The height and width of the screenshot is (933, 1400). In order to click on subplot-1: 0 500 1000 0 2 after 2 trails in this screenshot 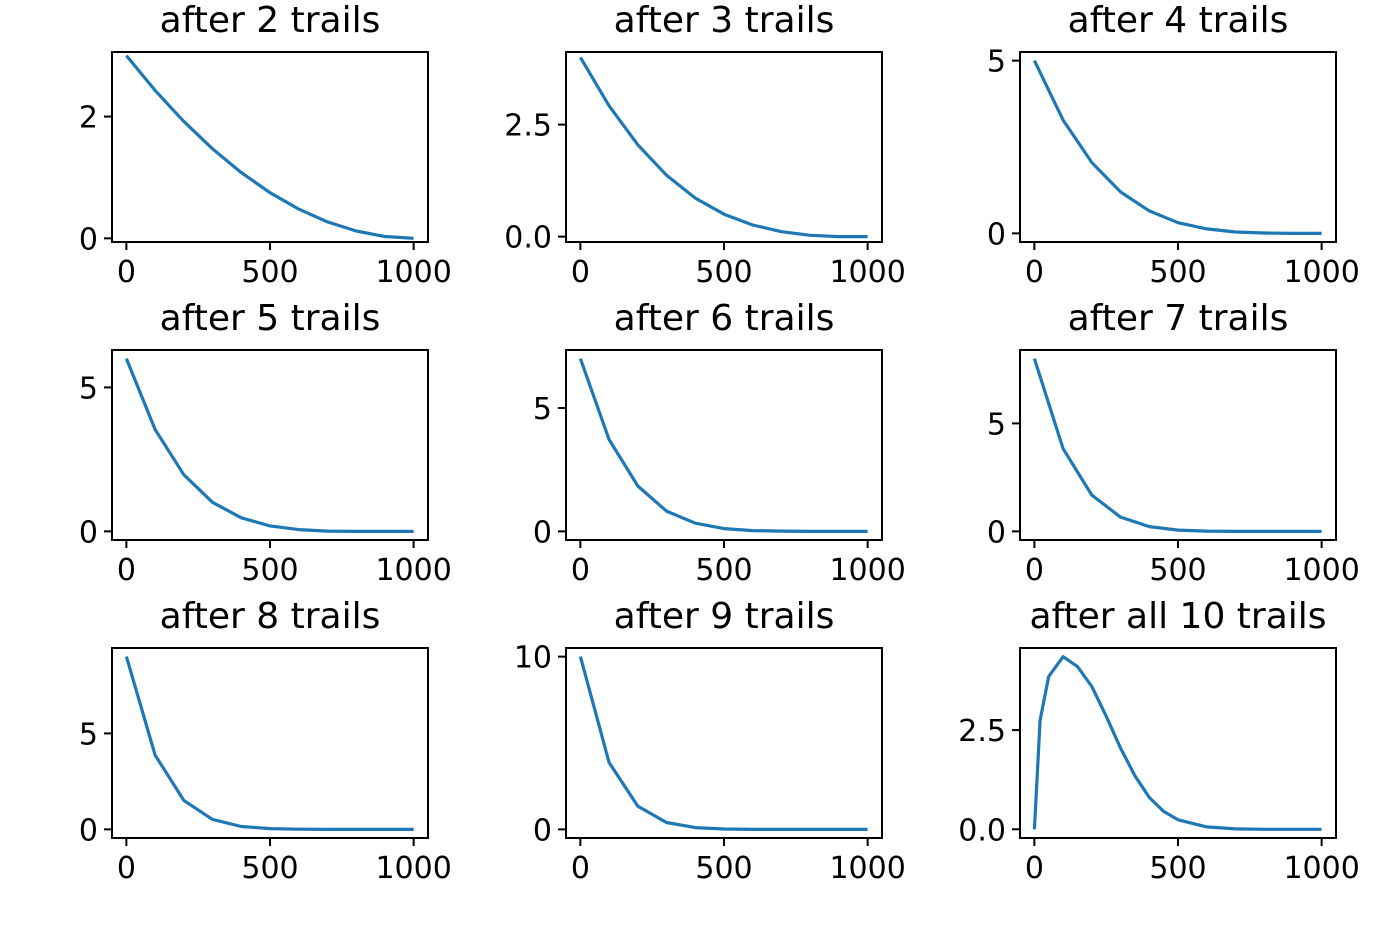, I will do `click(265, 145)`.